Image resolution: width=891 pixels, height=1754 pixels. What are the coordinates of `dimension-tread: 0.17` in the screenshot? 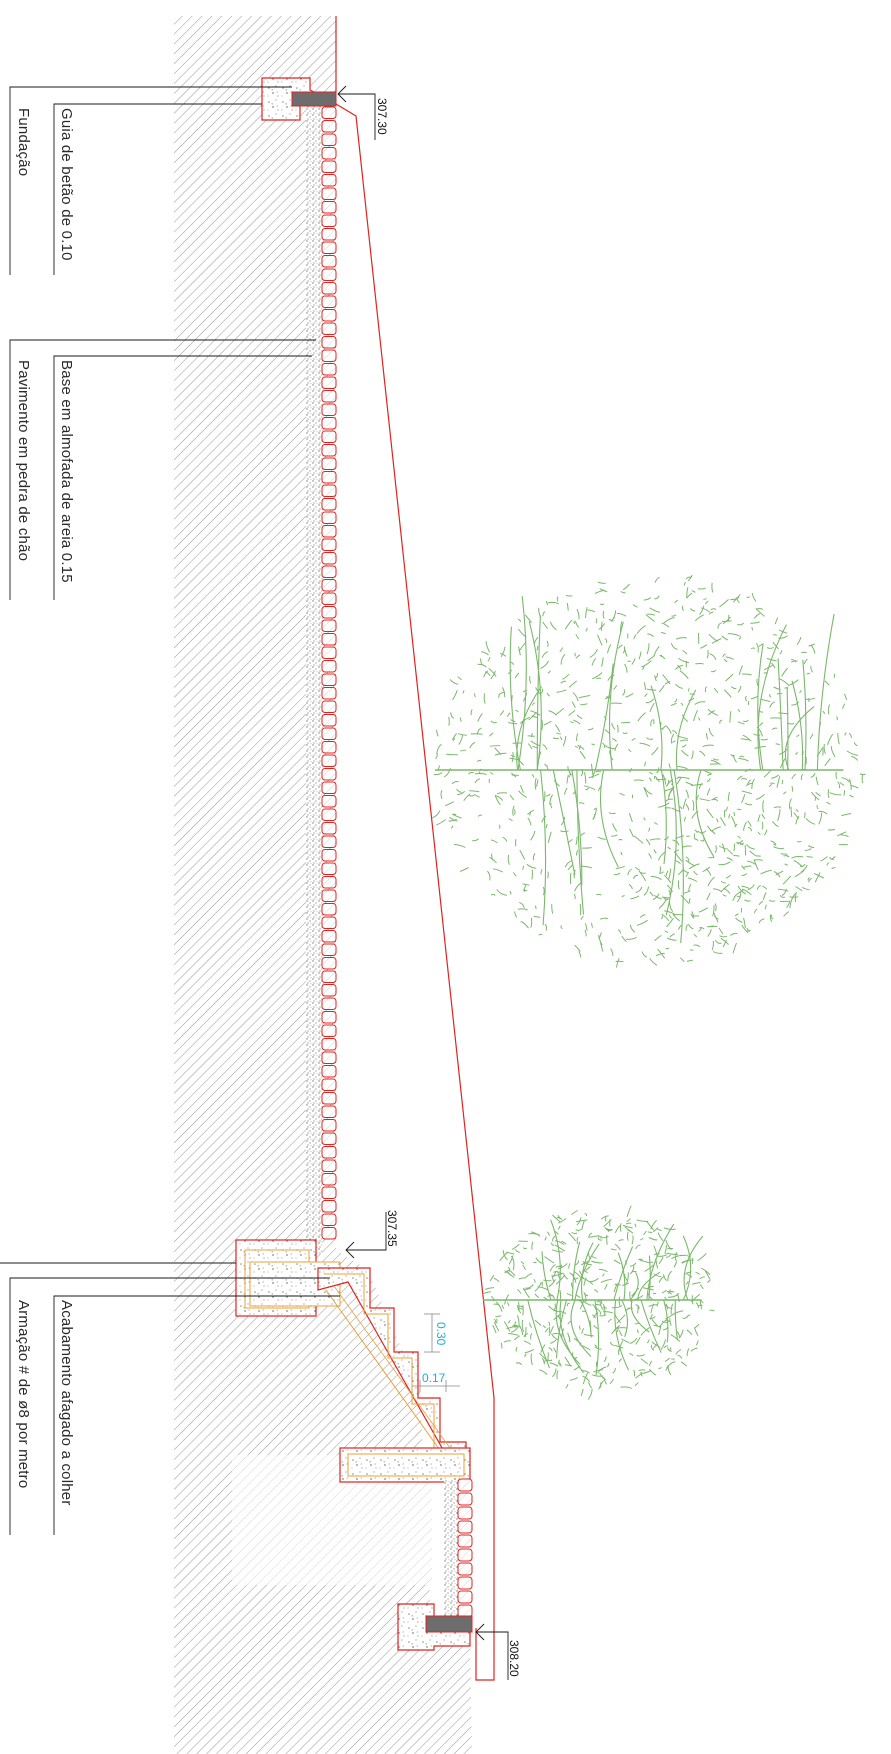 It's located at (434, 1378).